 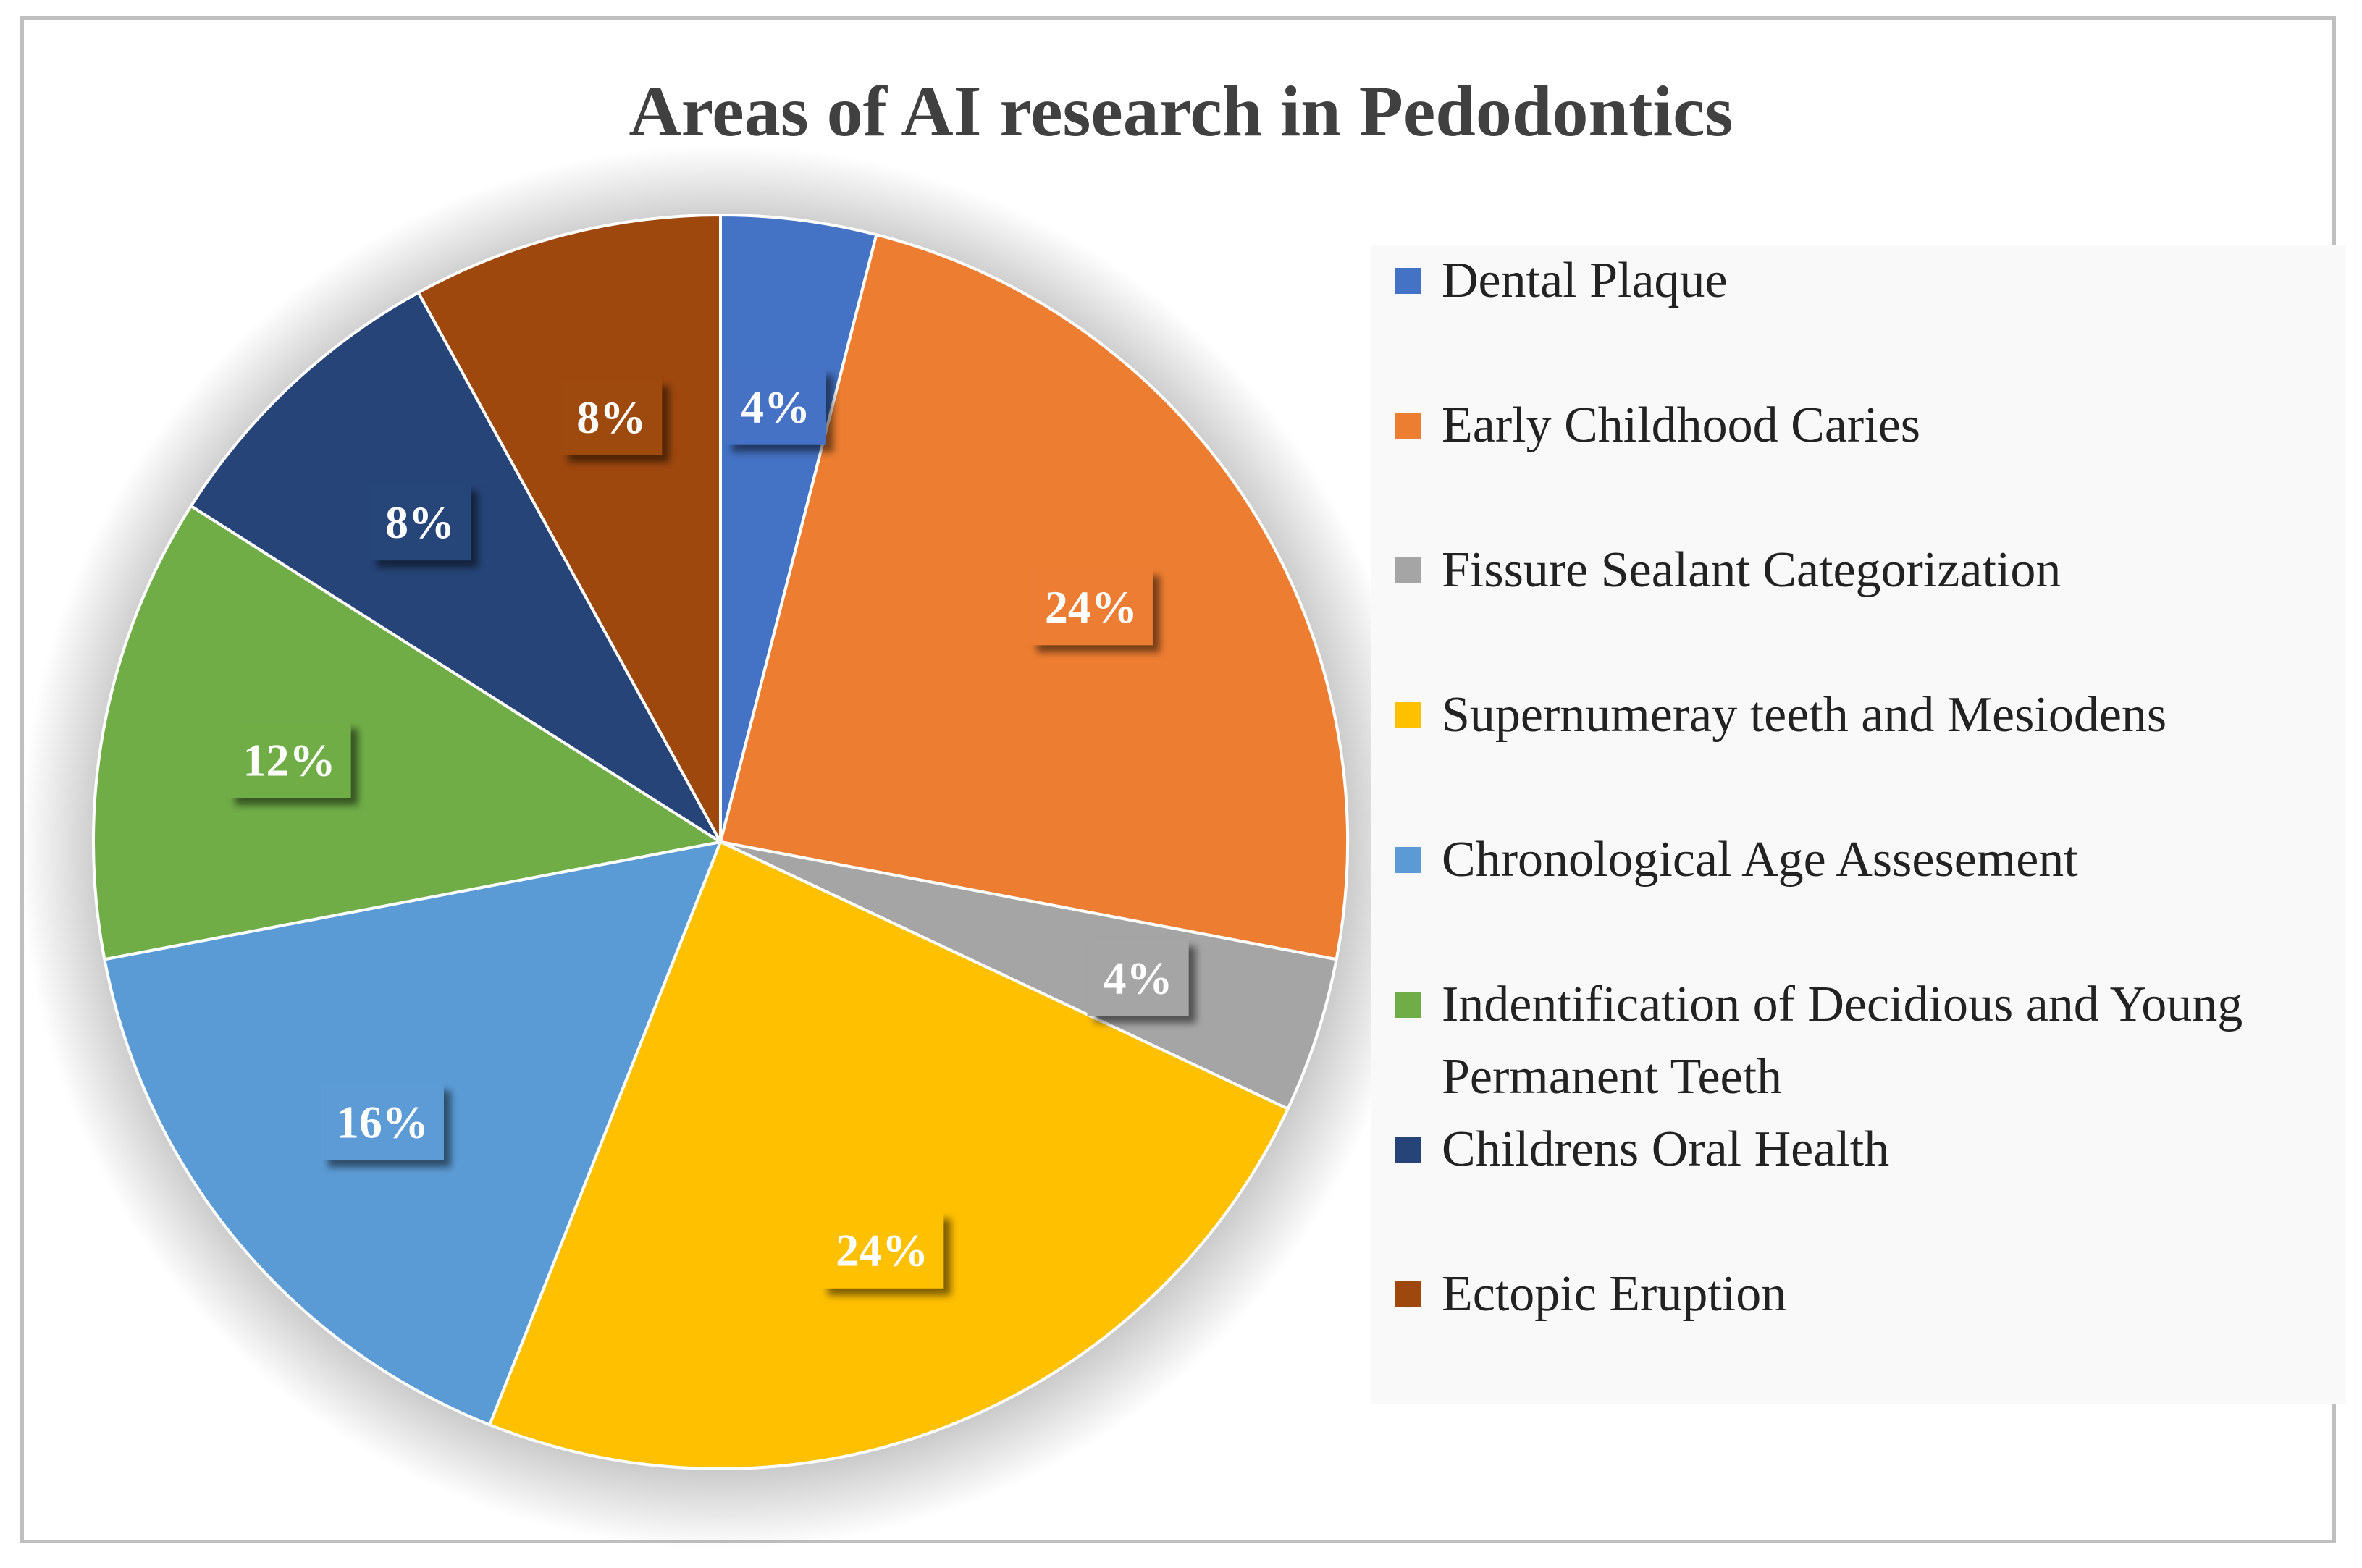 I want to click on legend-label: Chronological Age Assesement, so click(x=1760, y=860).